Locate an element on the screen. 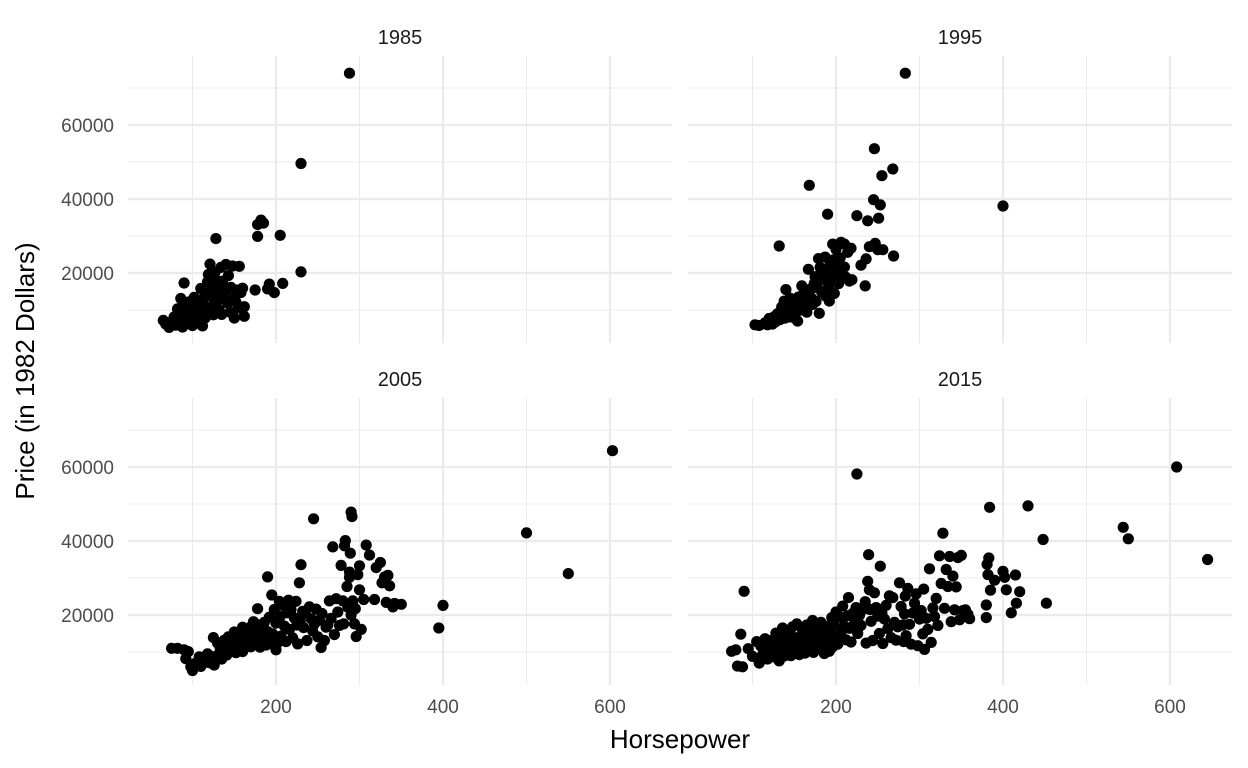 Image resolution: width=1248 pixels, height=768 pixels. y-axis-title: Price (in 1982 Dollars) is located at coordinates (25, 370).